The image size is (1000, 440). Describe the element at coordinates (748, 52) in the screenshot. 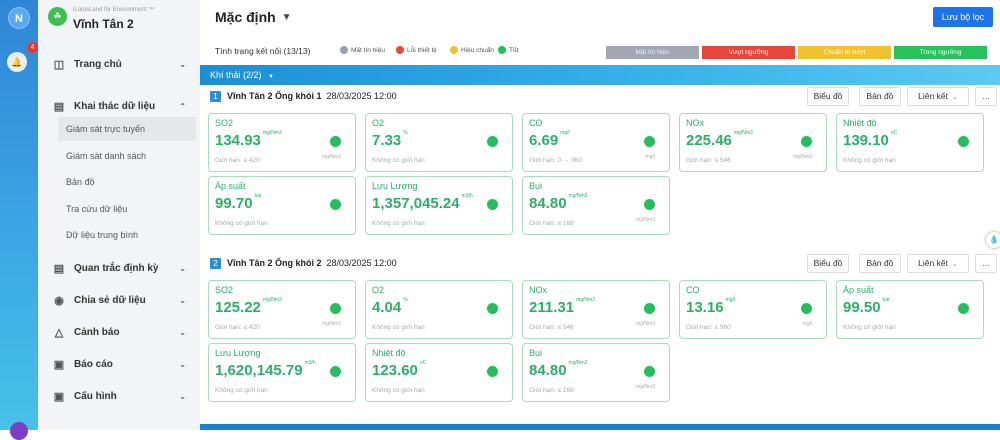

I see `threshold-segment: Vượt ngưỡng` at that location.